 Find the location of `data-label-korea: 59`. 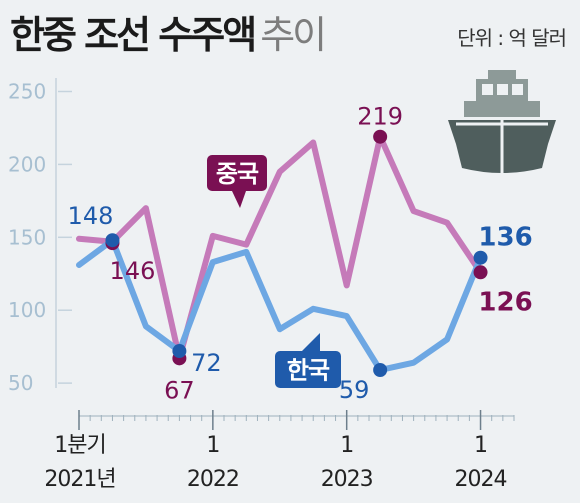

data-label-korea: 59 is located at coordinates (354, 390).